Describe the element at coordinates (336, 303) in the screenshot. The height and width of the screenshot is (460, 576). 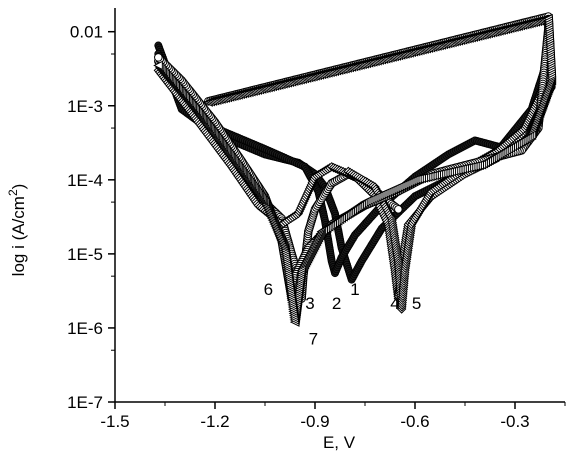
I see `curve-label-2: 2` at that location.